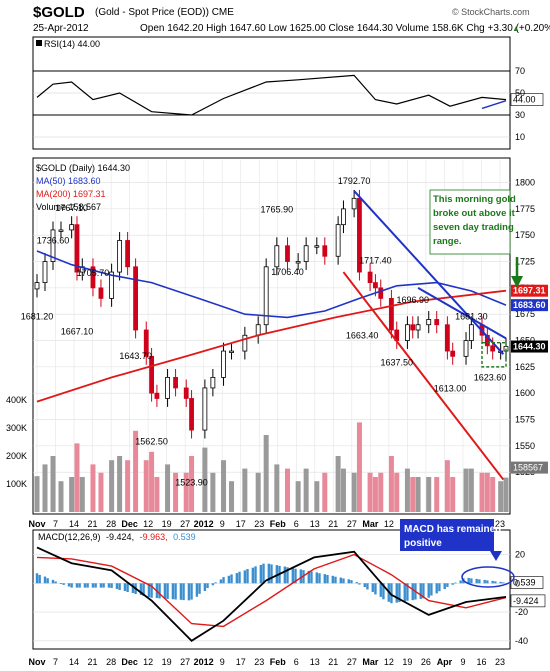  What do you see at coordinates (93, 524) in the screenshot?
I see `x-tick-label: 21` at bounding box center [93, 524].